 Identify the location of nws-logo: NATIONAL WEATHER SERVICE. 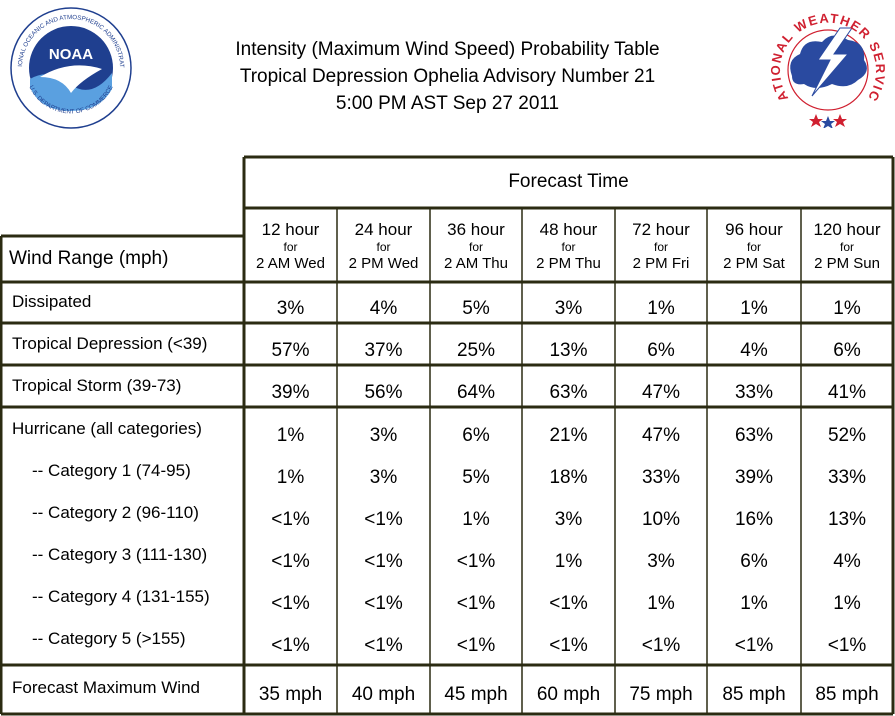
(827, 68).